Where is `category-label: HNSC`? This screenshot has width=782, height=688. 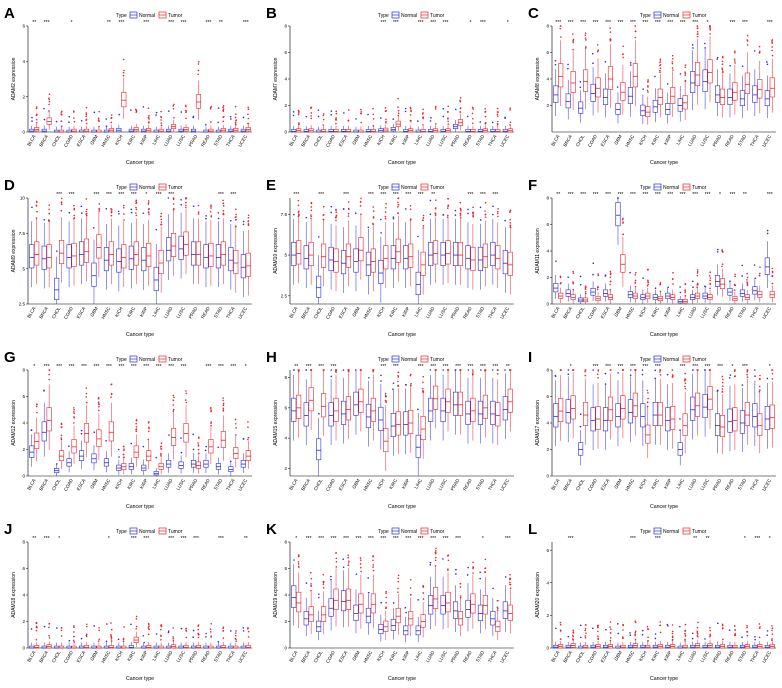 category-label: HNSC is located at coordinates (105, 484).